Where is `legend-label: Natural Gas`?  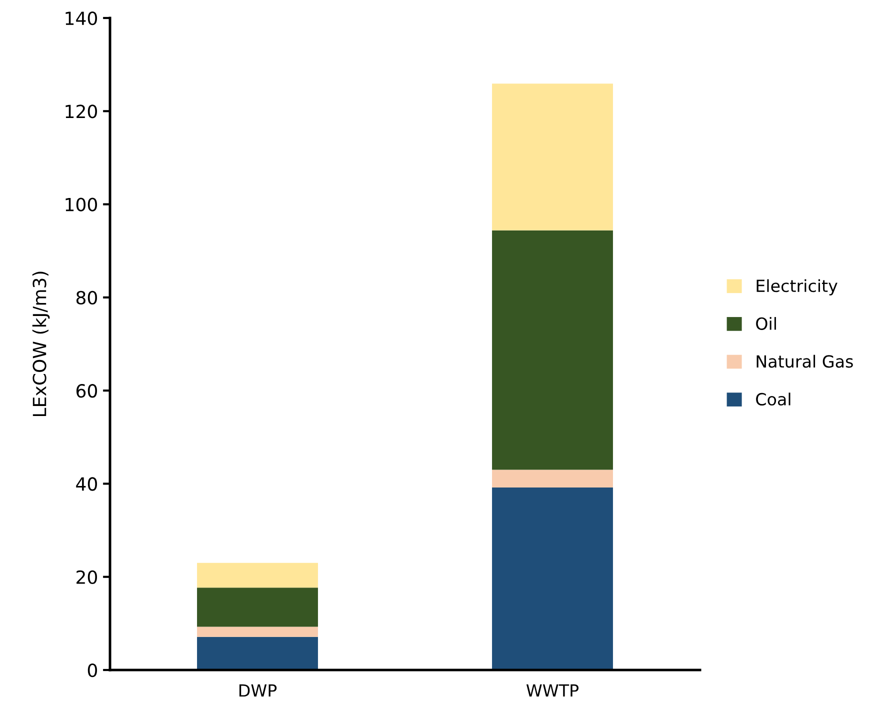 legend-label: Natural Gas is located at coordinates (804, 361).